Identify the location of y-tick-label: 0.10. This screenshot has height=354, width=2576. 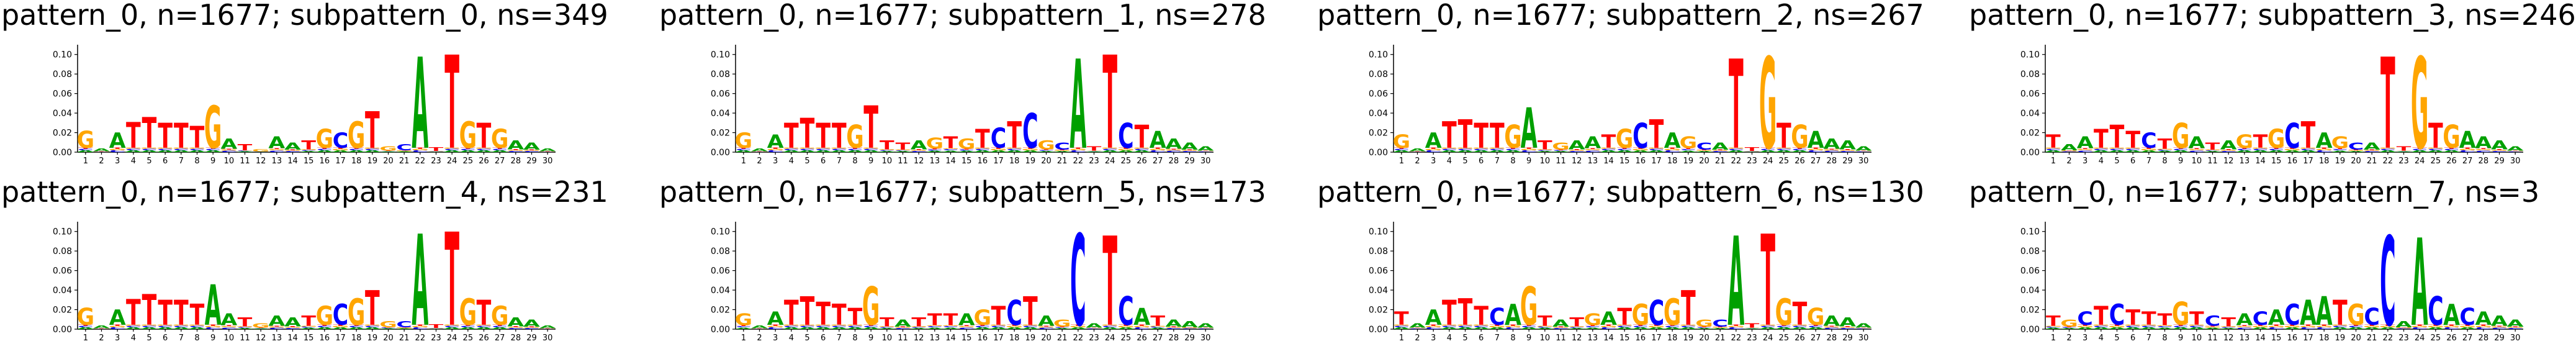
(62, 55).